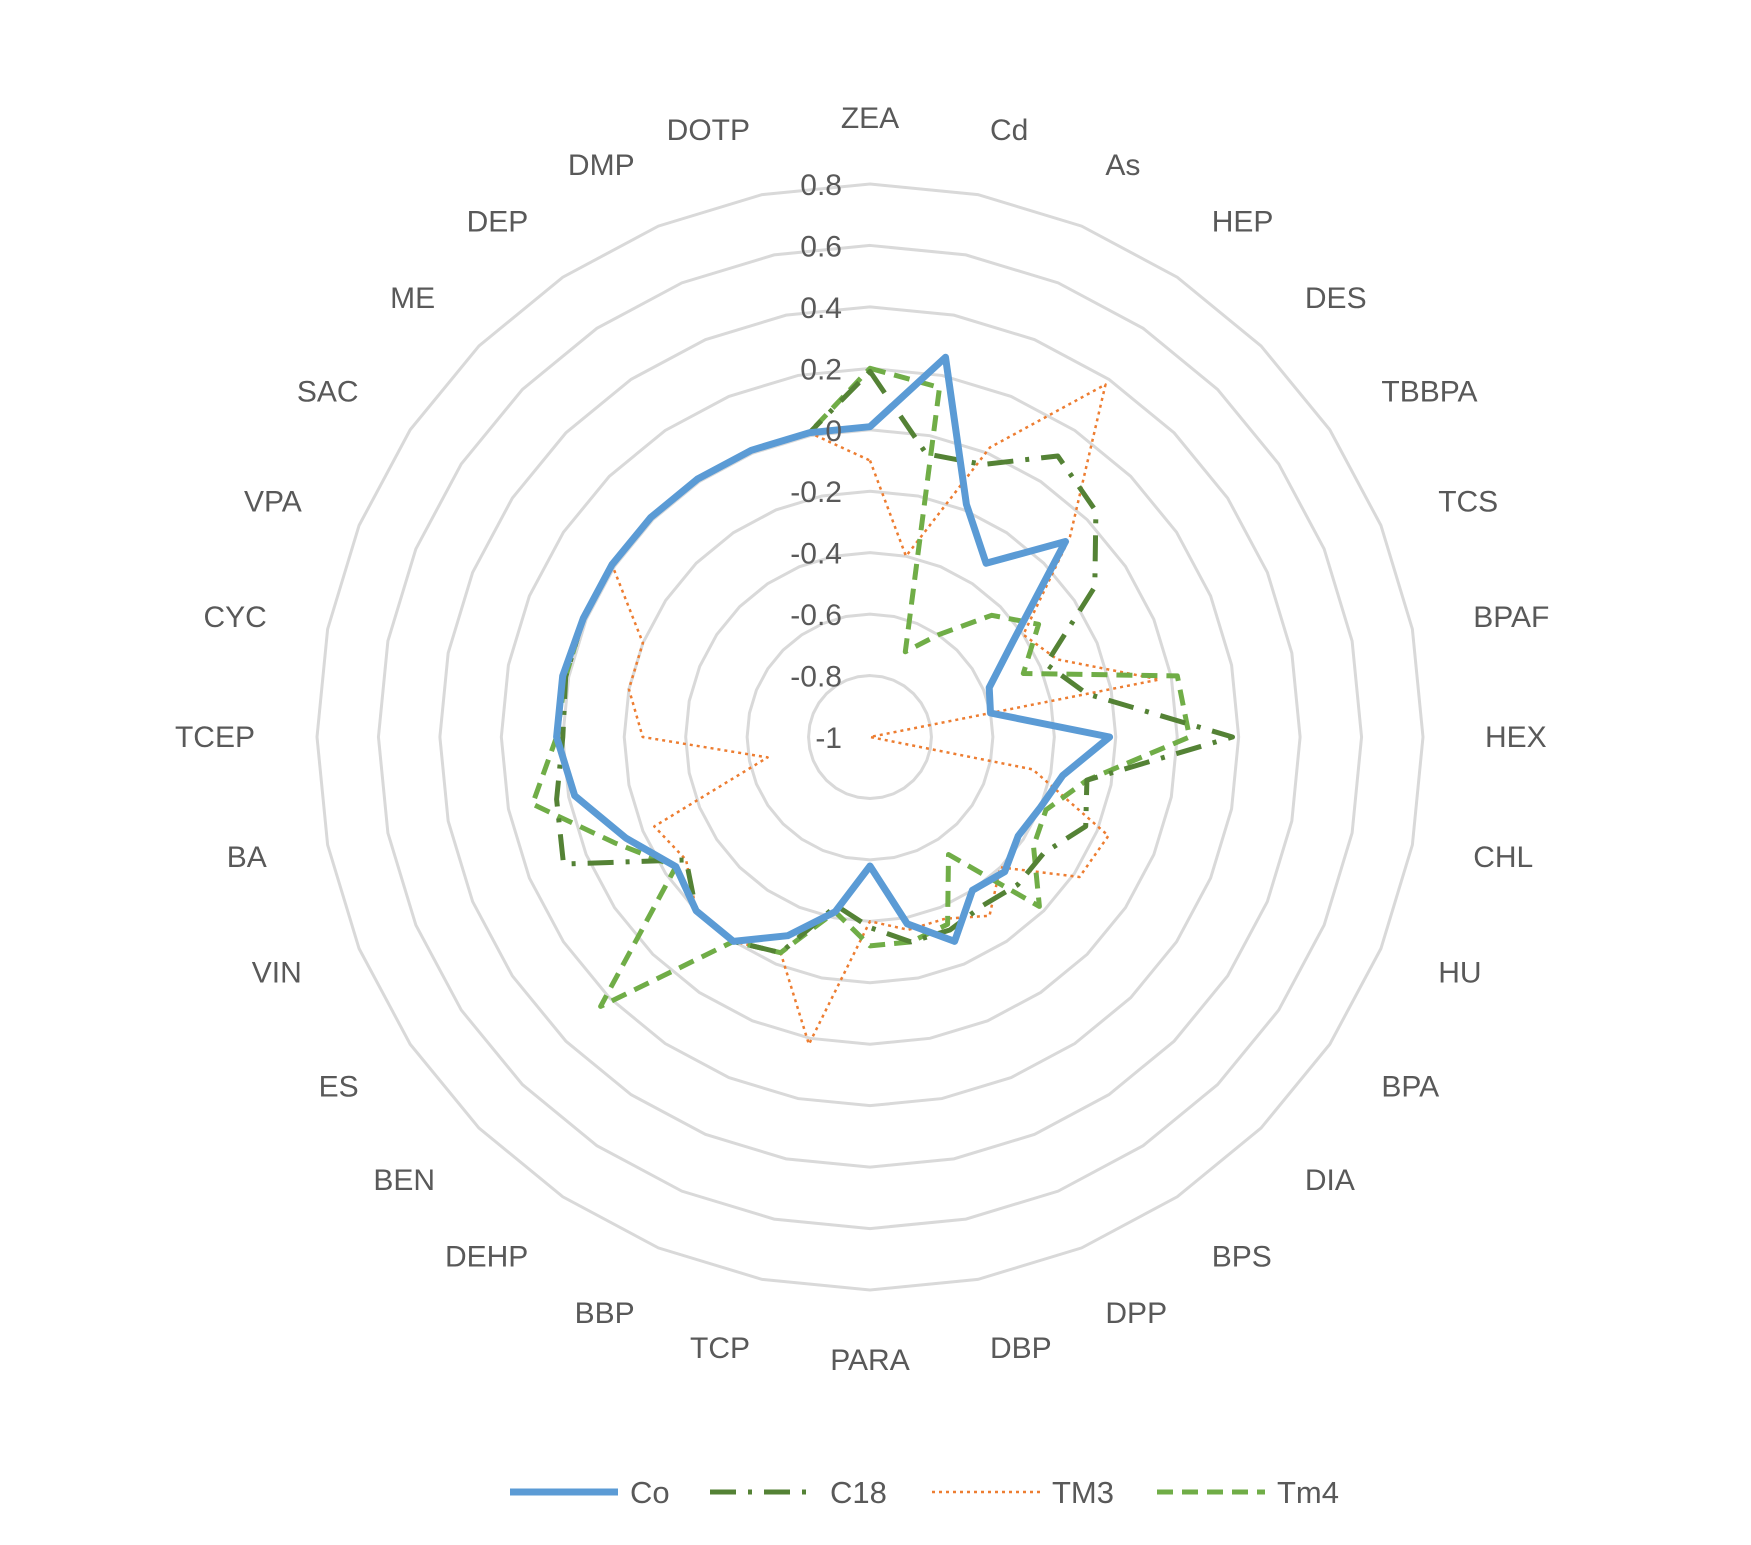 The image size is (1751, 1545). Describe the element at coordinates (924, 1492) in the screenshot. I see `legend: Co C18 TM3 Tm4` at that location.